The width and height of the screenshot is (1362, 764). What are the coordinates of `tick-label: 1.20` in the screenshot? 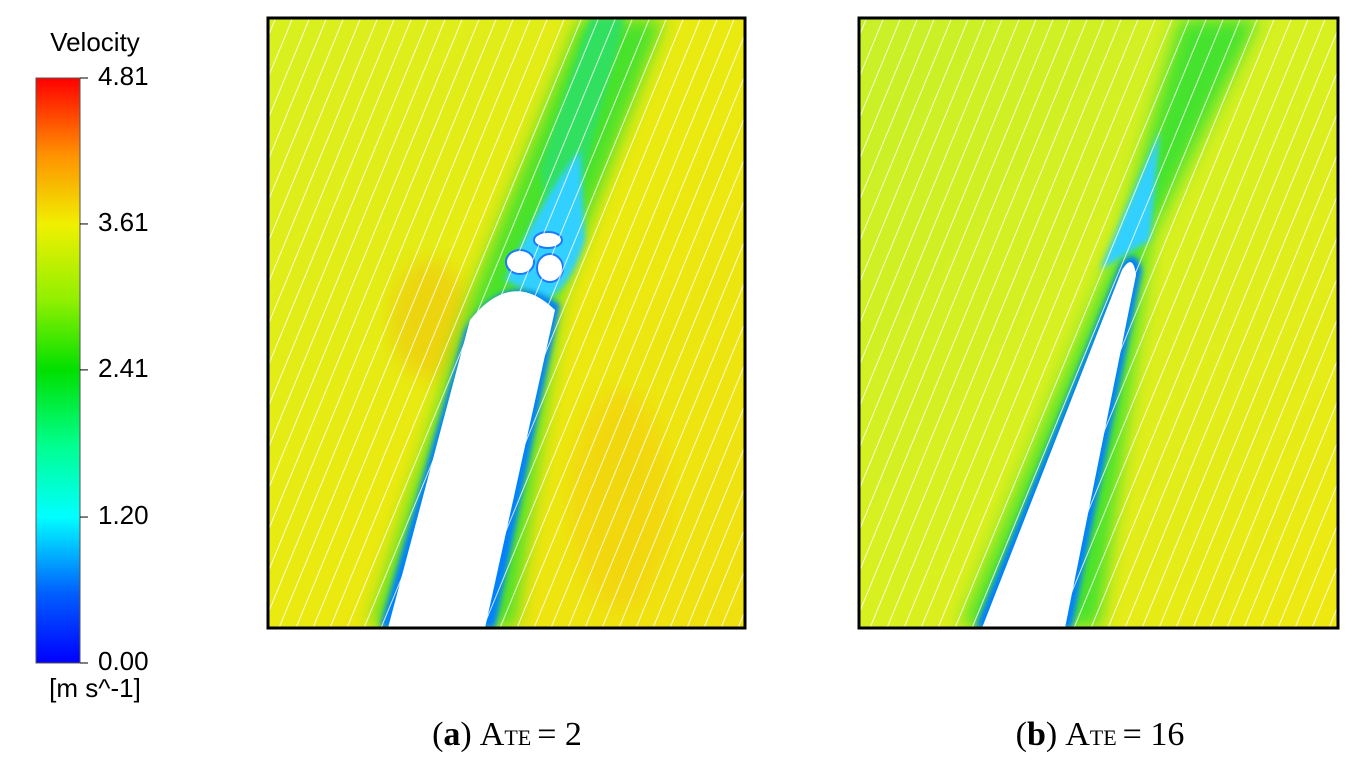 It's located at (123, 515).